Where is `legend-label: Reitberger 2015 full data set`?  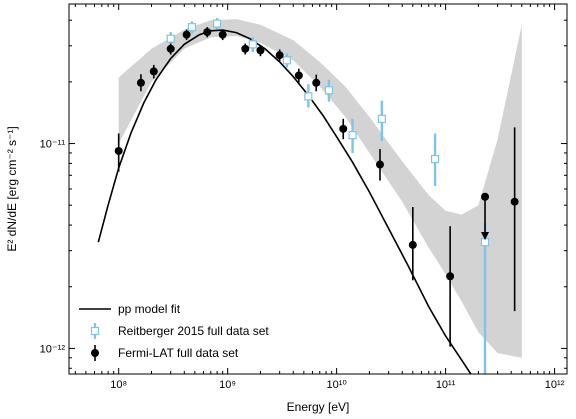
legend-label: Reitberger 2015 full data set is located at coordinates (193, 331).